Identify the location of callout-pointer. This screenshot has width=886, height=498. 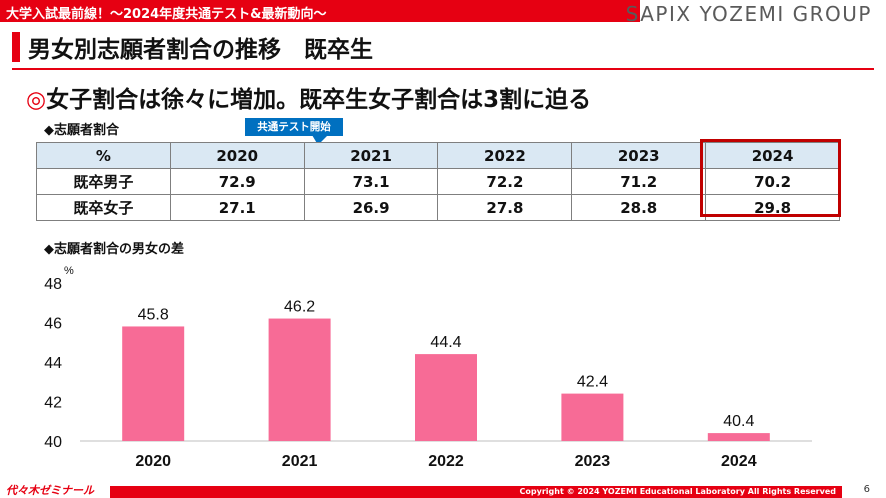
(320, 140).